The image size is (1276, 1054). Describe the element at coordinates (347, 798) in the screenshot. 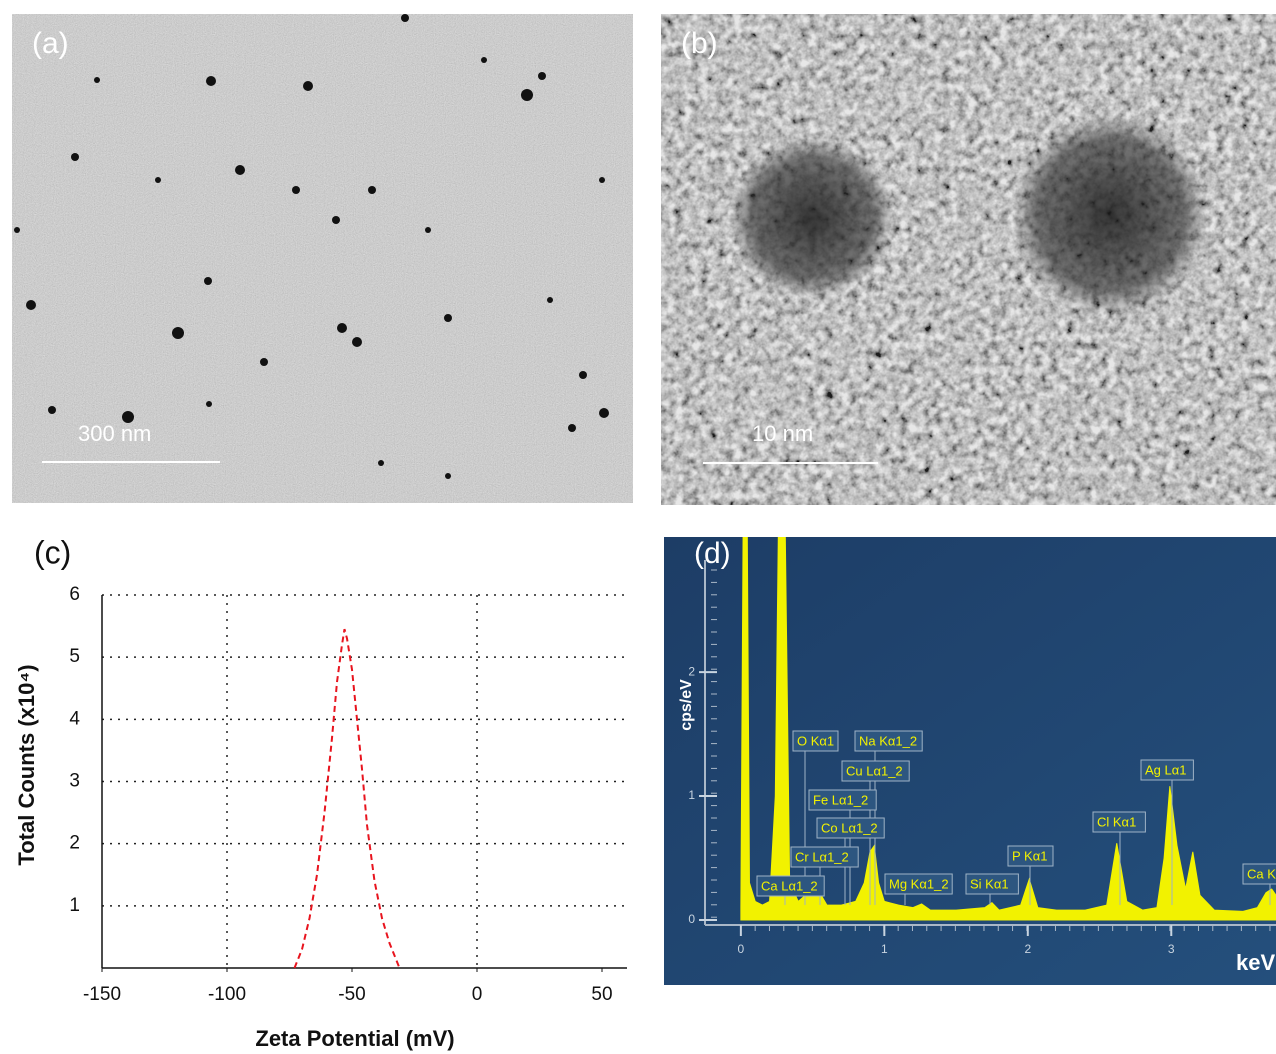

I see `data-line` at that location.